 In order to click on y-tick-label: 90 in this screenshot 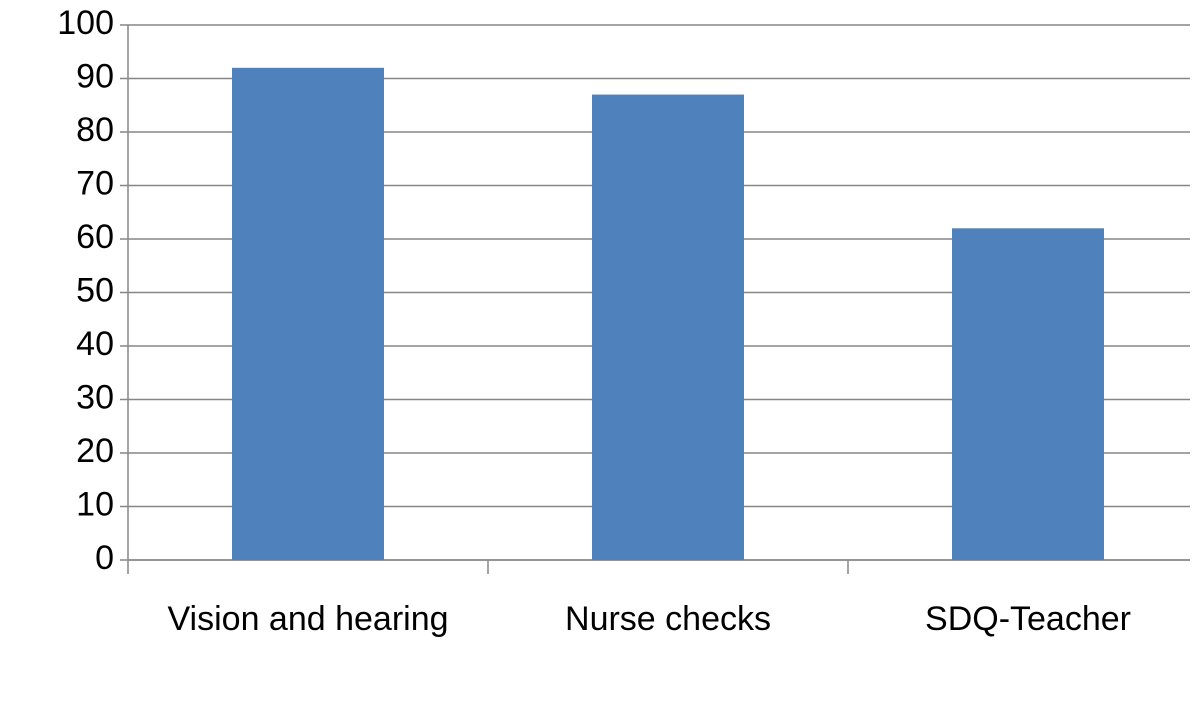, I will do `click(95, 76)`.